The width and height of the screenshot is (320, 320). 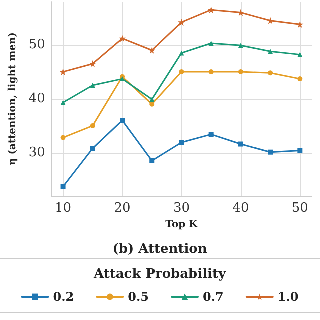 What do you see at coordinates (181, 208) in the screenshot?
I see `x-tick-label: 30` at bounding box center [181, 208].